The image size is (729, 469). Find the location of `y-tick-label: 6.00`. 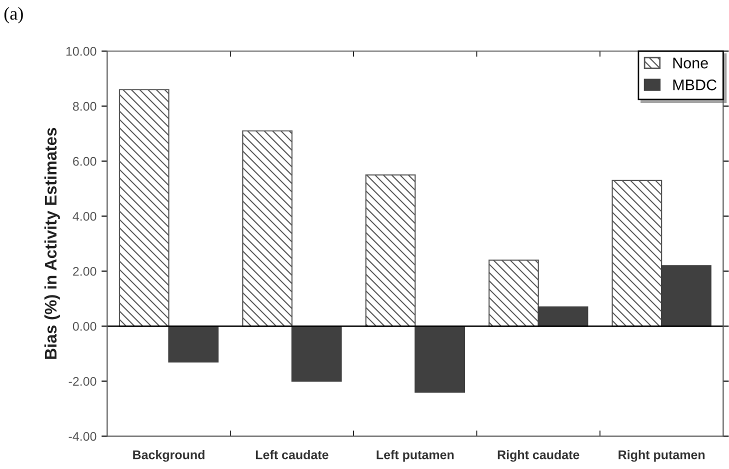

y-tick-label: 6.00 is located at coordinates (84, 161).